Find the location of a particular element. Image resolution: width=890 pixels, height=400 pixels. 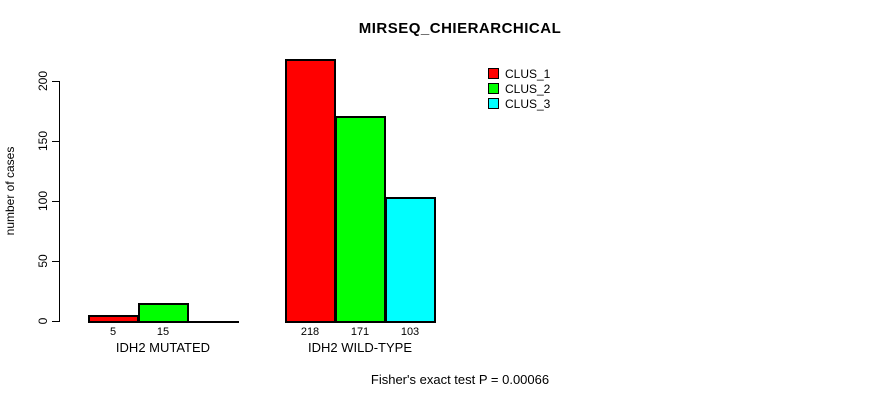

legend-entry-clus_2: CLUS_2 is located at coordinates (519, 88).